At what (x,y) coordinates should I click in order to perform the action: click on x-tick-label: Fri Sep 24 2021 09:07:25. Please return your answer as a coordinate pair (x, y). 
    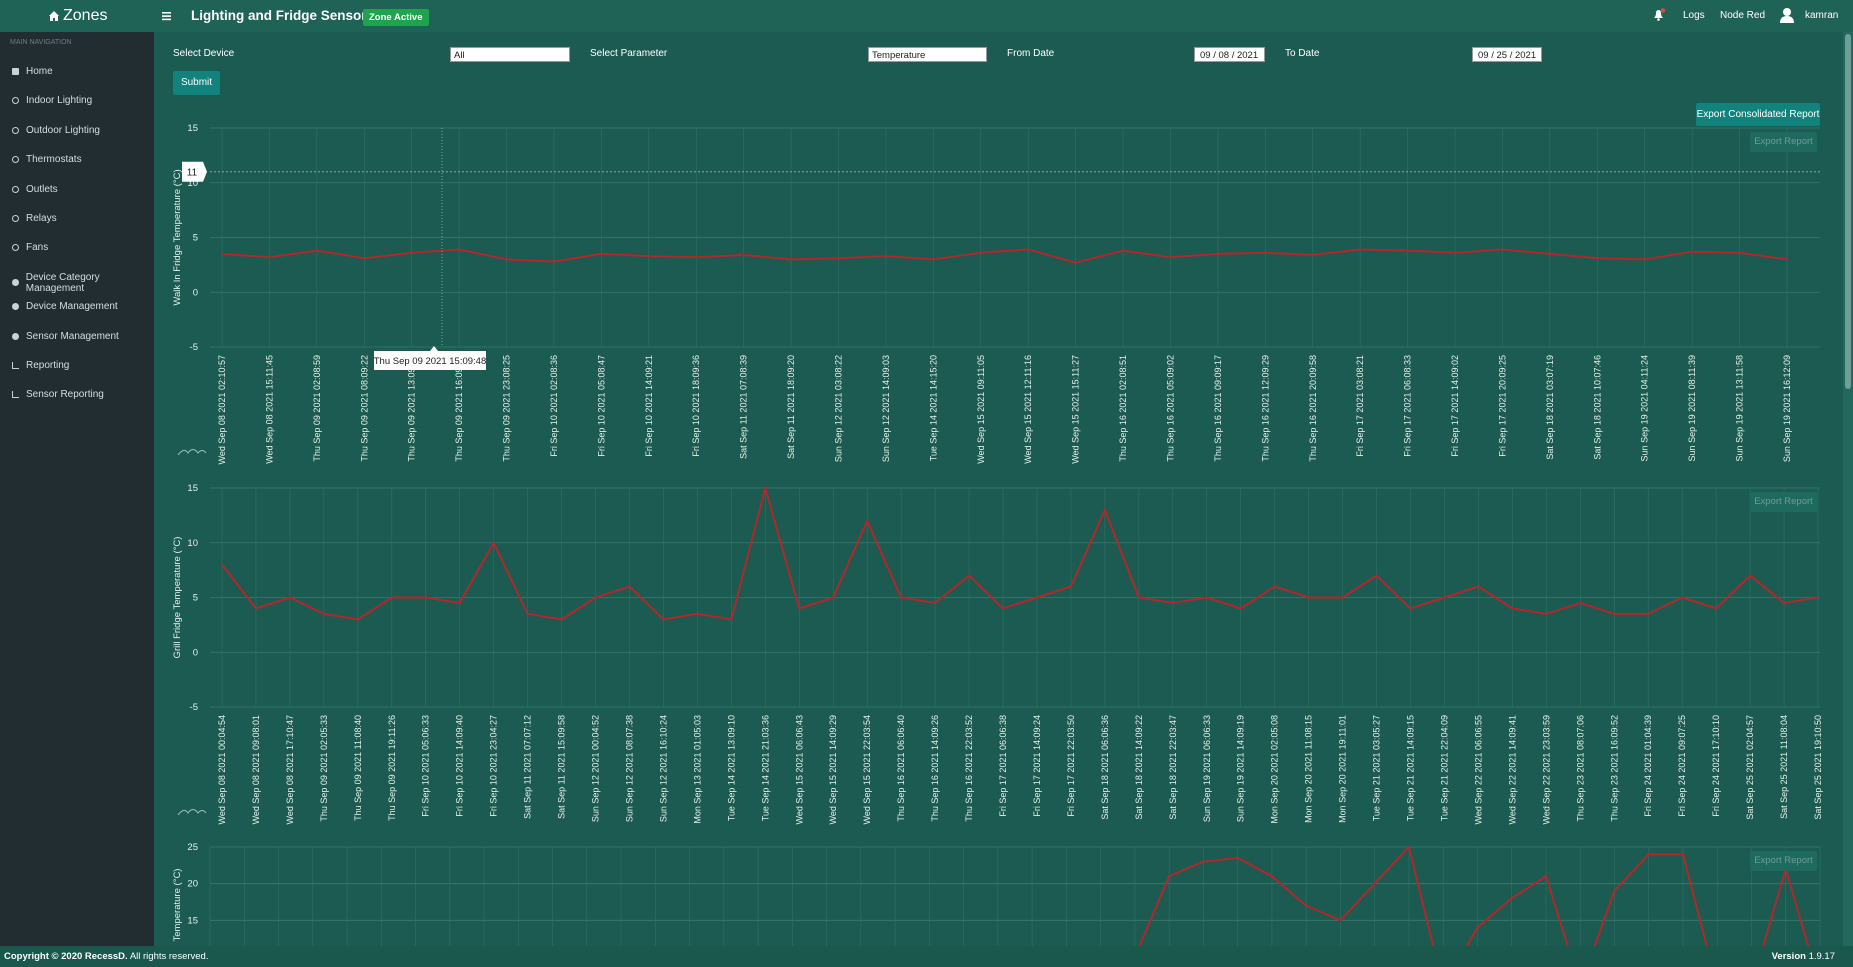
    Looking at the image, I should click on (1682, 766).